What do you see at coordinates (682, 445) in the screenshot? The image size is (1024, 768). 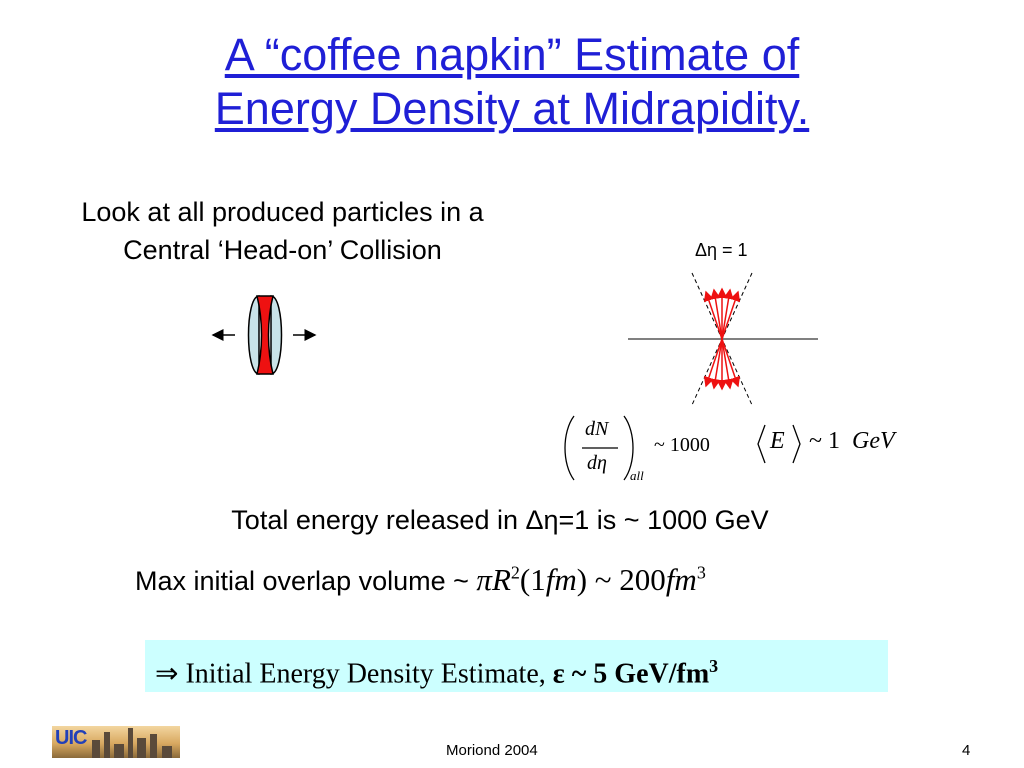 I see `multiplicity-value: ~ 1000` at bounding box center [682, 445].